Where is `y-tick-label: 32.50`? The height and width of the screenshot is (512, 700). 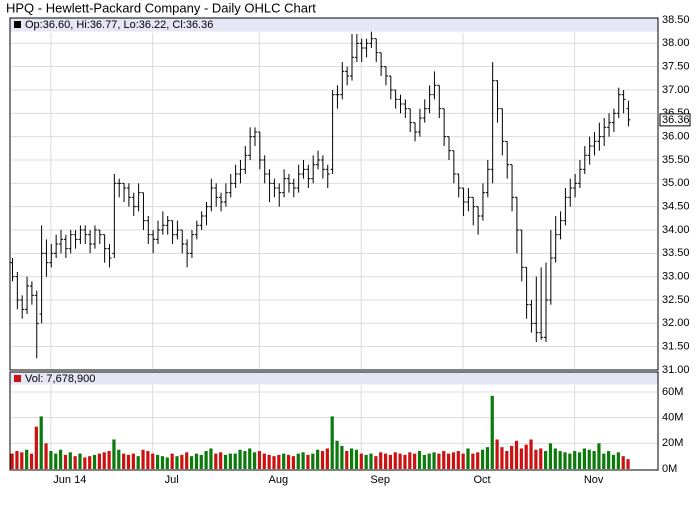
y-tick-label: 32.50 is located at coordinates (676, 300).